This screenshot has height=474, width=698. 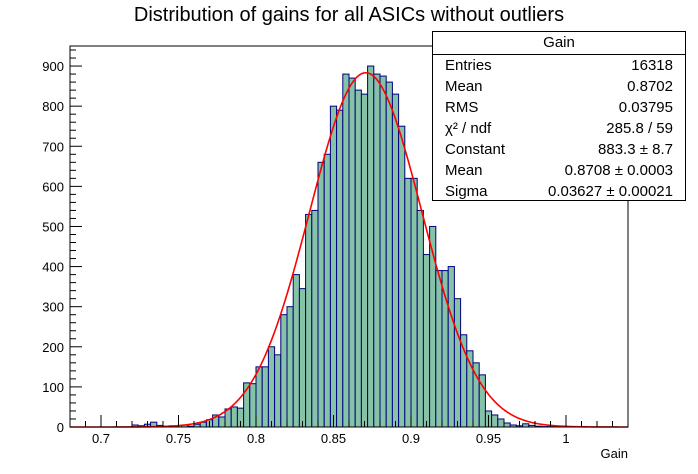 I want to click on x-tick-label: 0.7, so click(x=101, y=438).